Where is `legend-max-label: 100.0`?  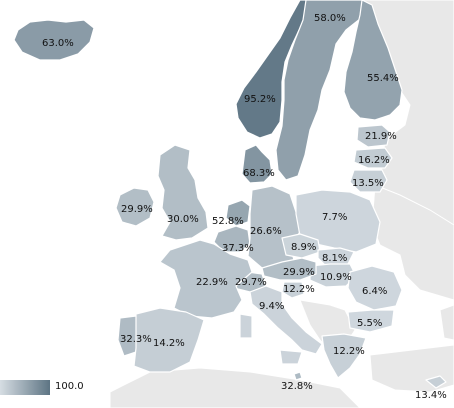
legend-max-label: 100.0 is located at coordinates (69, 386).